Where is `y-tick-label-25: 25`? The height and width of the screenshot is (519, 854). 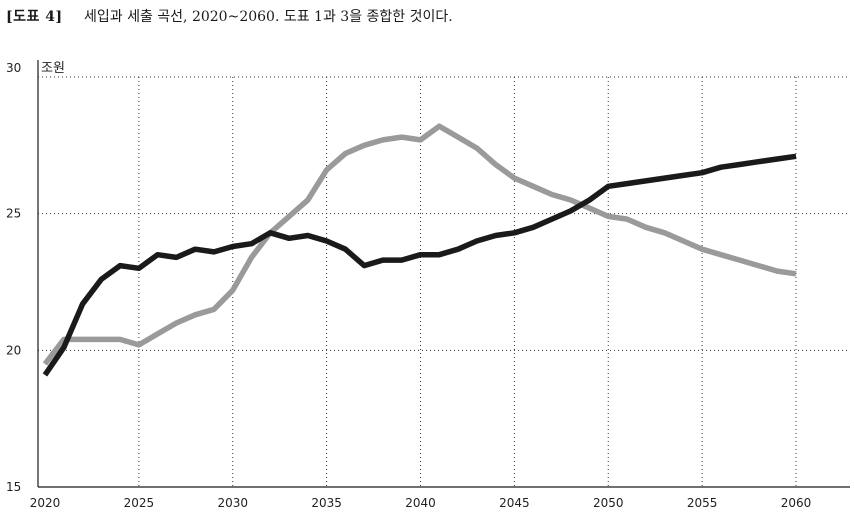 y-tick-label-25: 25 is located at coordinates (13, 214).